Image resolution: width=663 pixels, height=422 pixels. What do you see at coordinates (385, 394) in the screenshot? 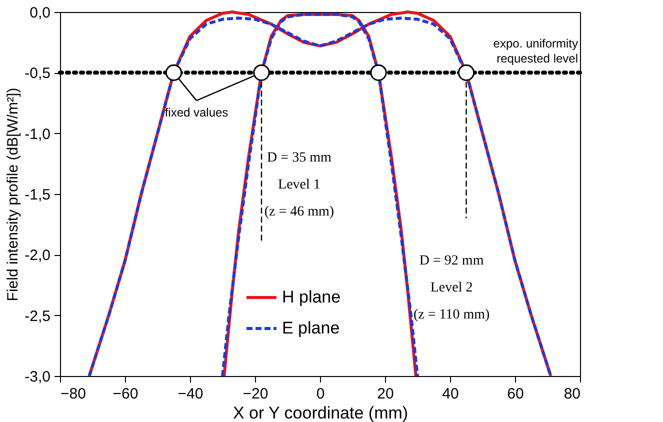
I see `x-tick-label: 20` at bounding box center [385, 394].